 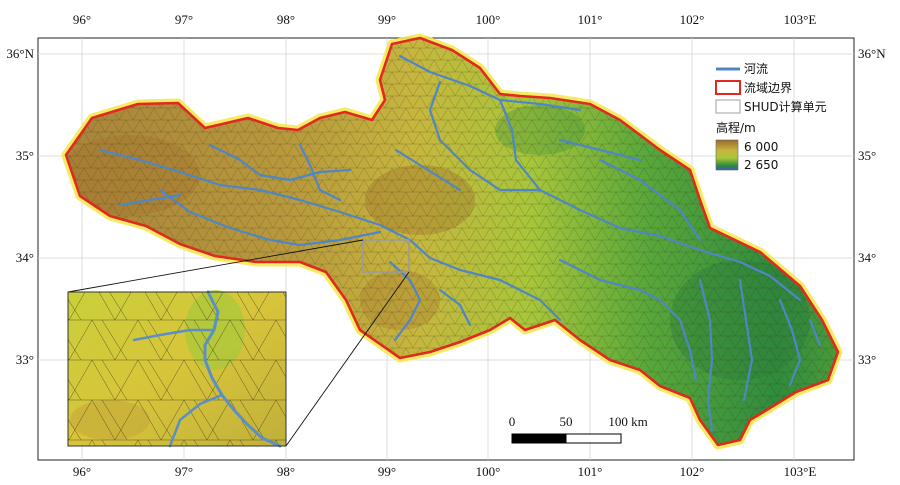 What do you see at coordinates (761, 147) in the screenshot?
I see `legend-elev-high: 6 000` at bounding box center [761, 147].